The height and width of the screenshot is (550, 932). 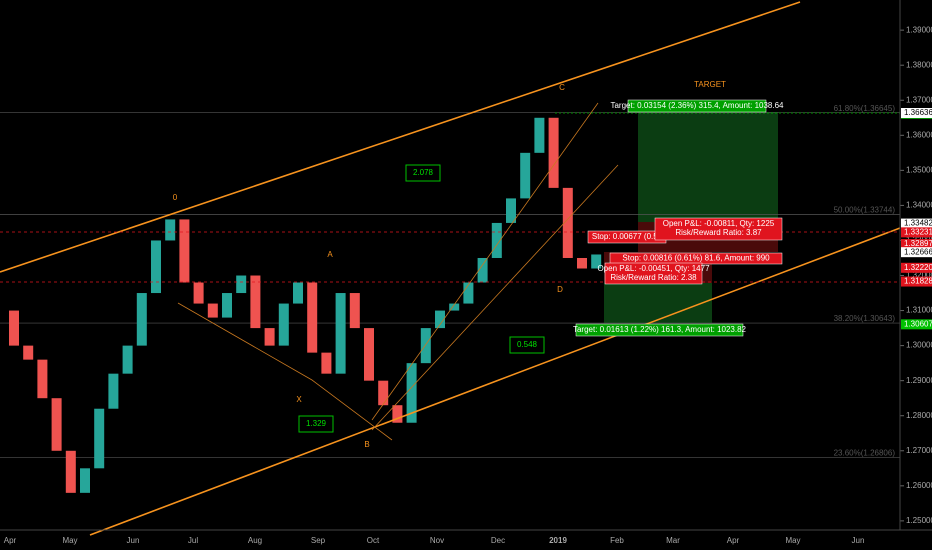 What do you see at coordinates (562, 87) in the screenshot?
I see `wave-point: C` at bounding box center [562, 87].